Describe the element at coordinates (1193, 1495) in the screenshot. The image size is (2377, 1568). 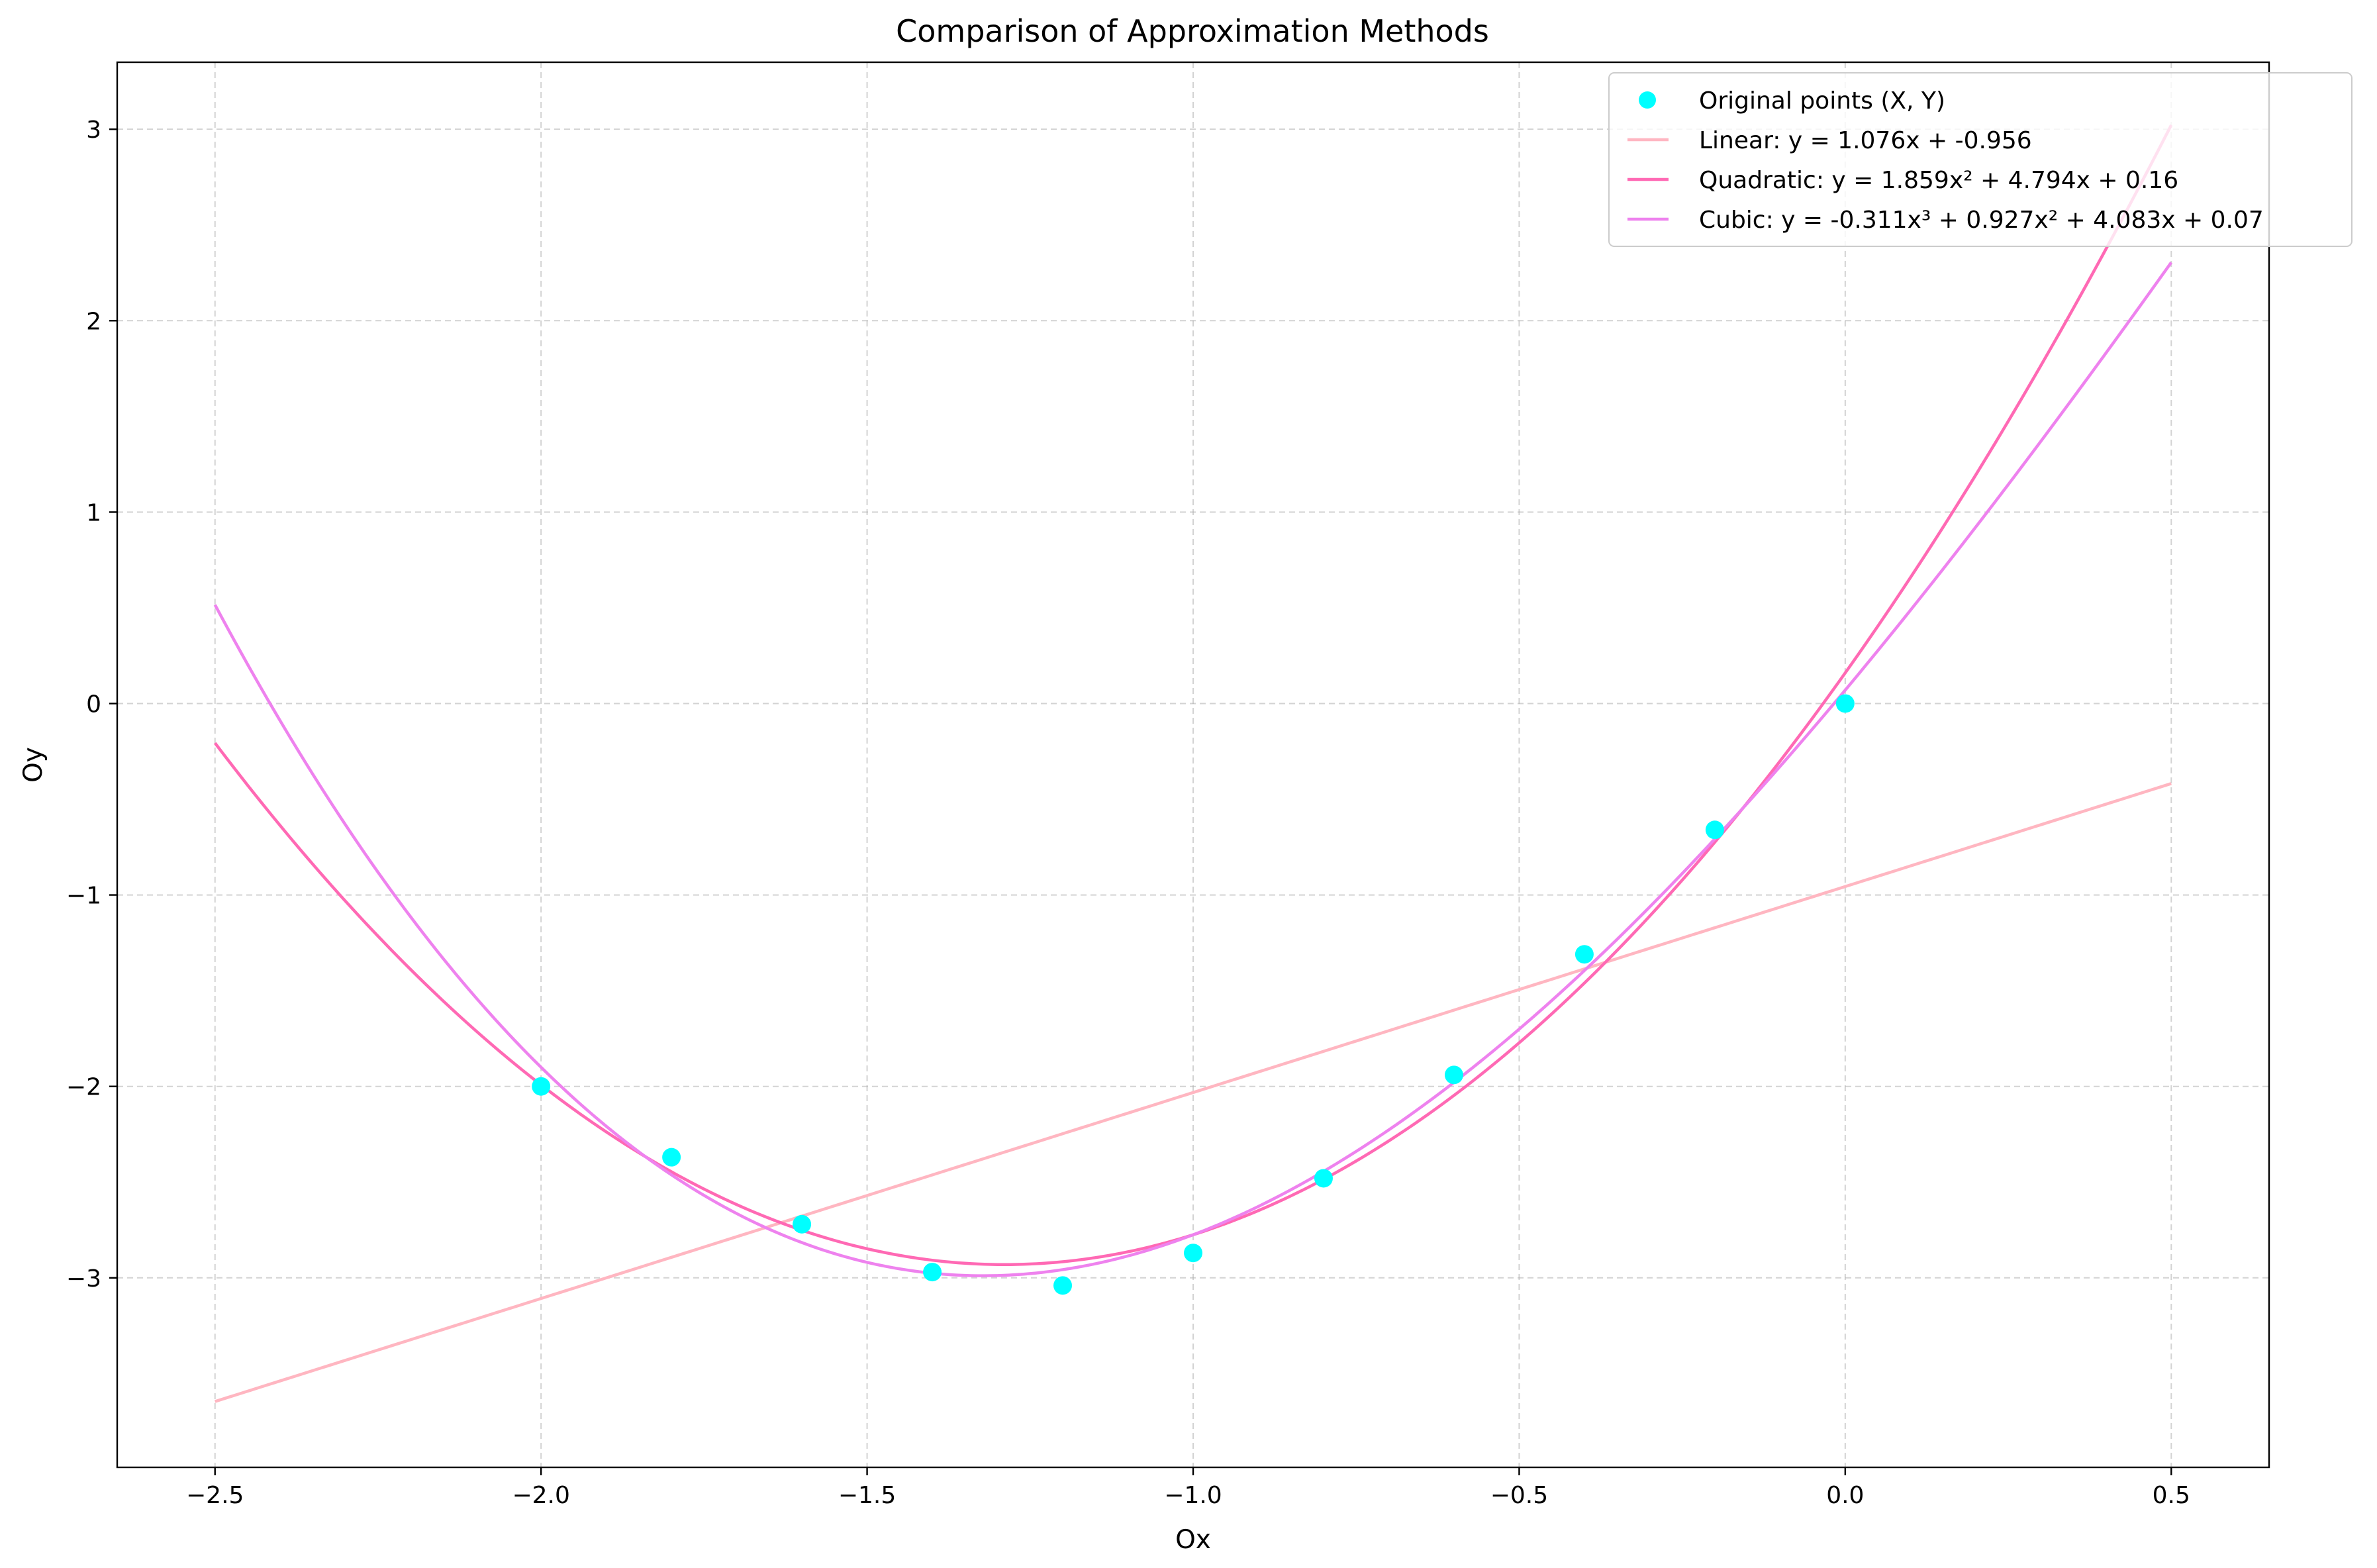
I see `x-tick-label: −1.0` at that location.